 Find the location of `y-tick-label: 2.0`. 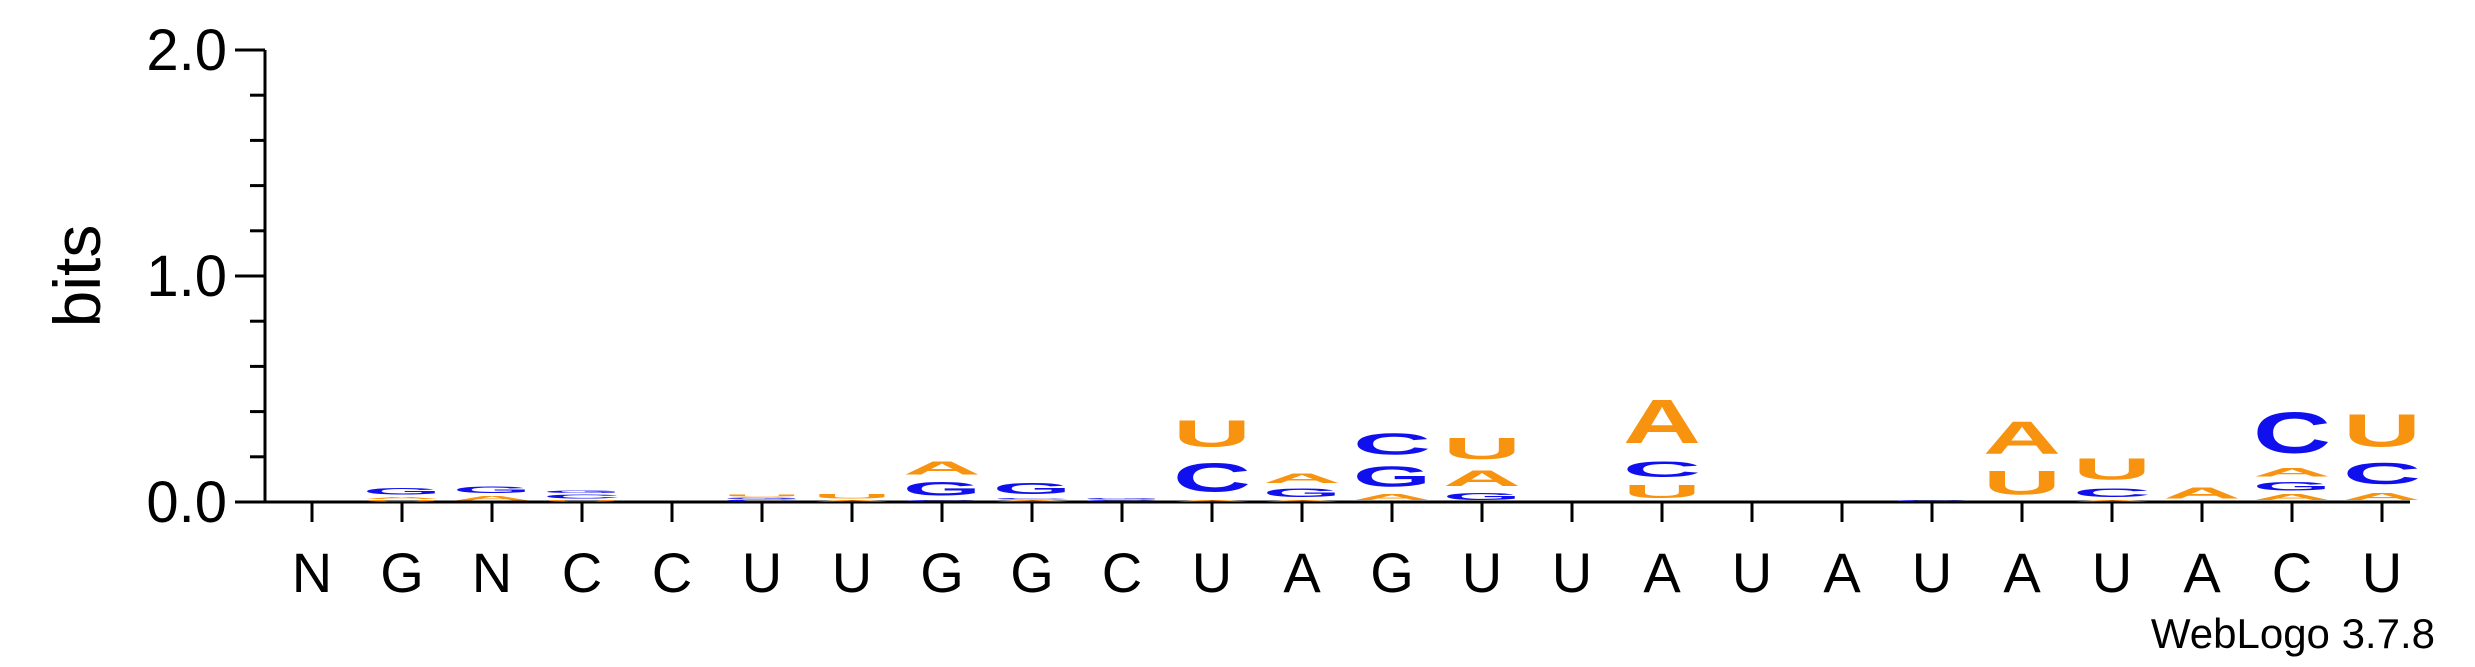

y-tick-label: 2.0 is located at coordinates (186, 50).